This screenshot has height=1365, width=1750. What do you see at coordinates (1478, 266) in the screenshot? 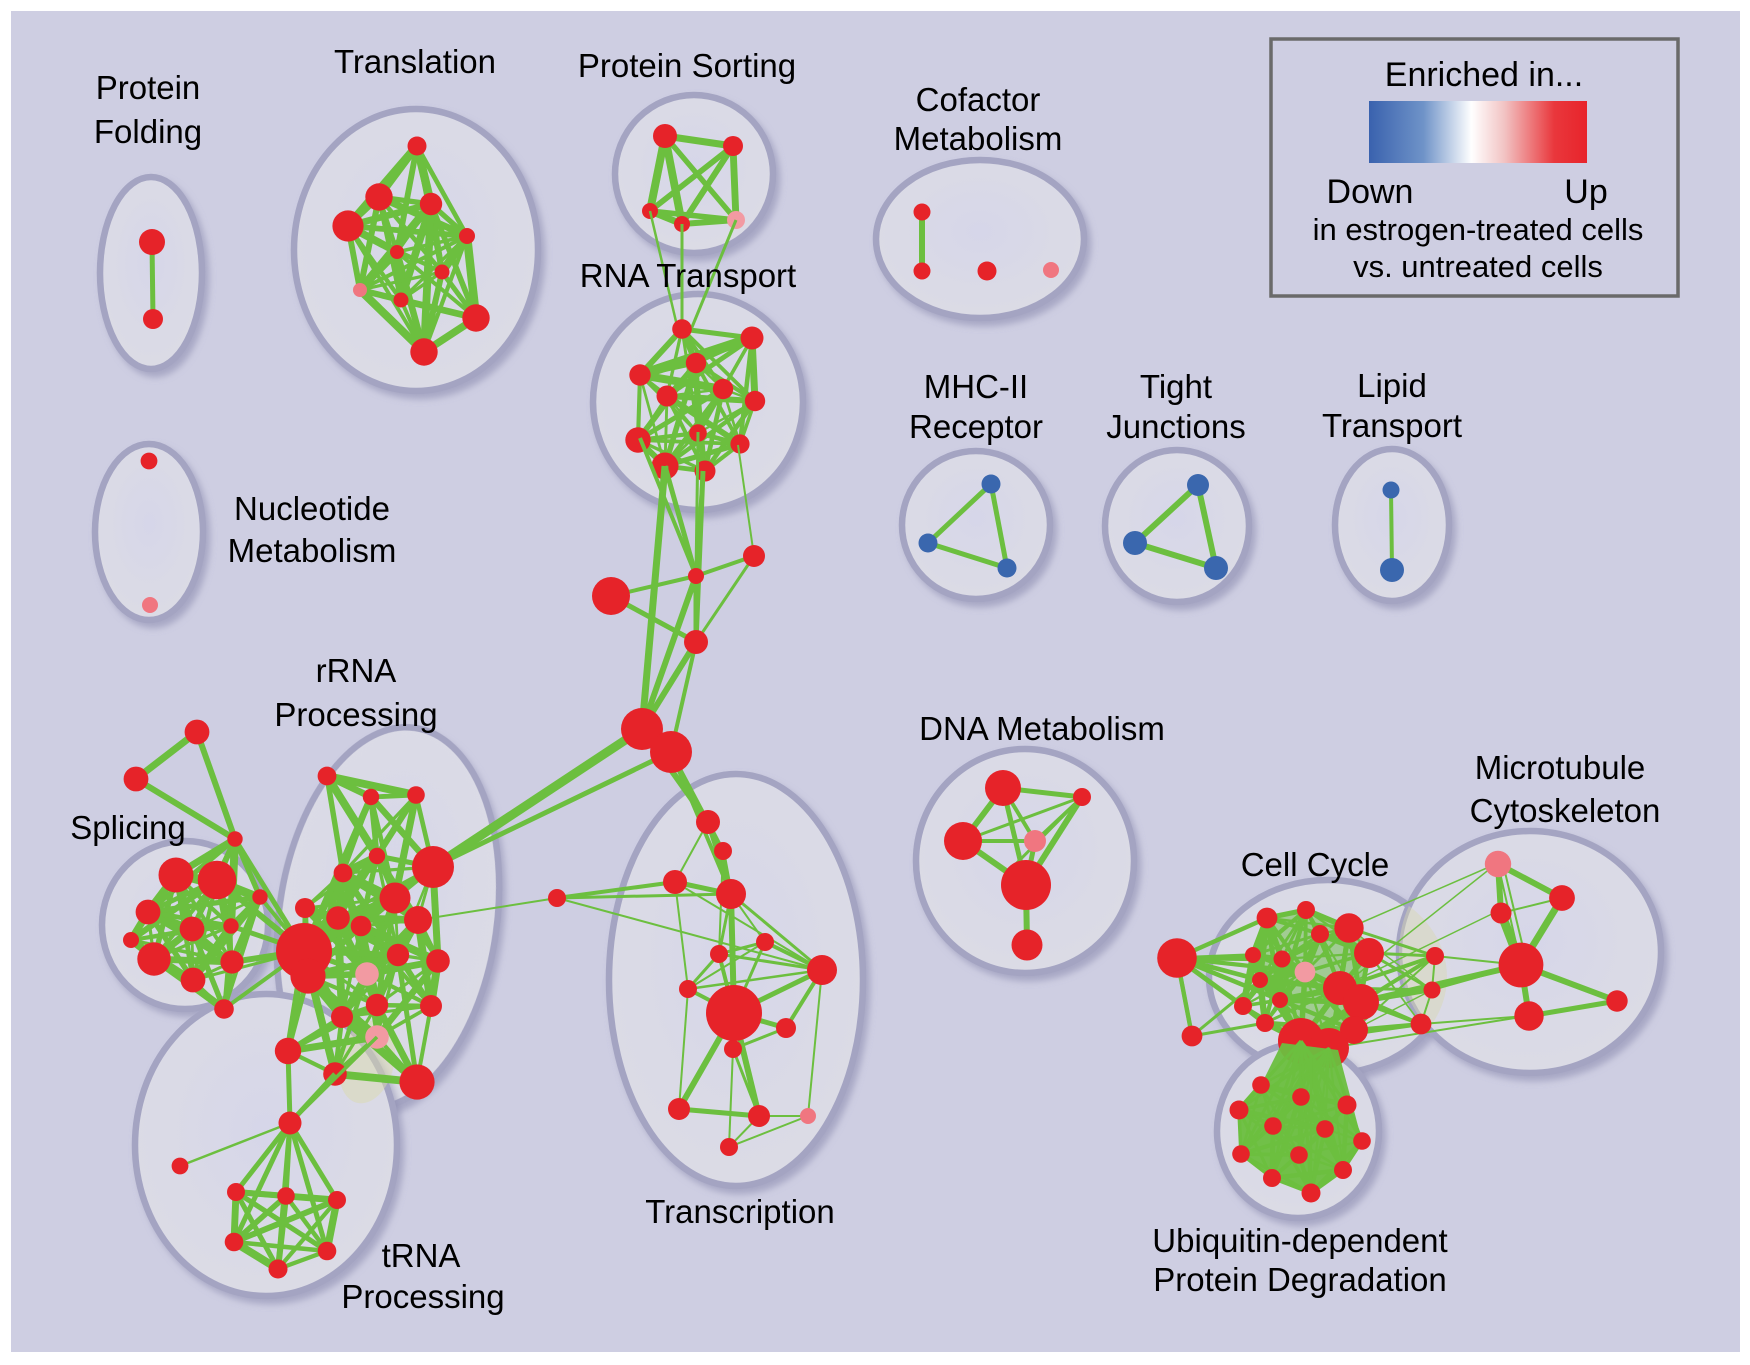
I see `svg-text: vs. untreated cells` at bounding box center [1478, 266].